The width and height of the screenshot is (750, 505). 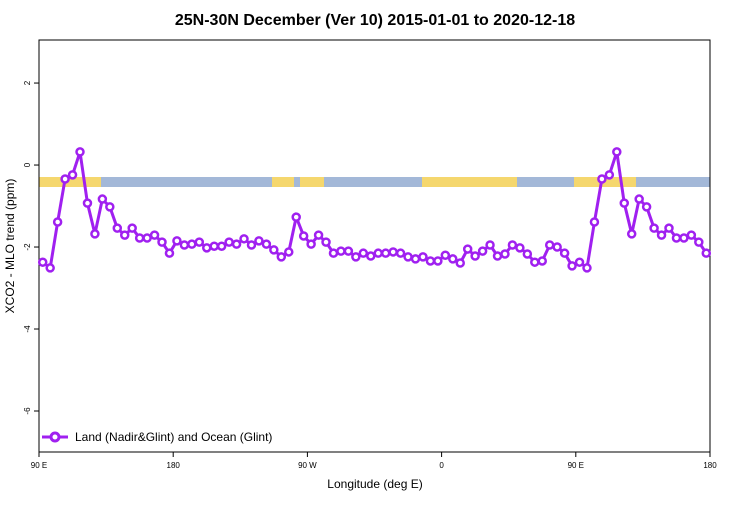 I want to click on y-tick-label: -6, so click(x=27, y=411).